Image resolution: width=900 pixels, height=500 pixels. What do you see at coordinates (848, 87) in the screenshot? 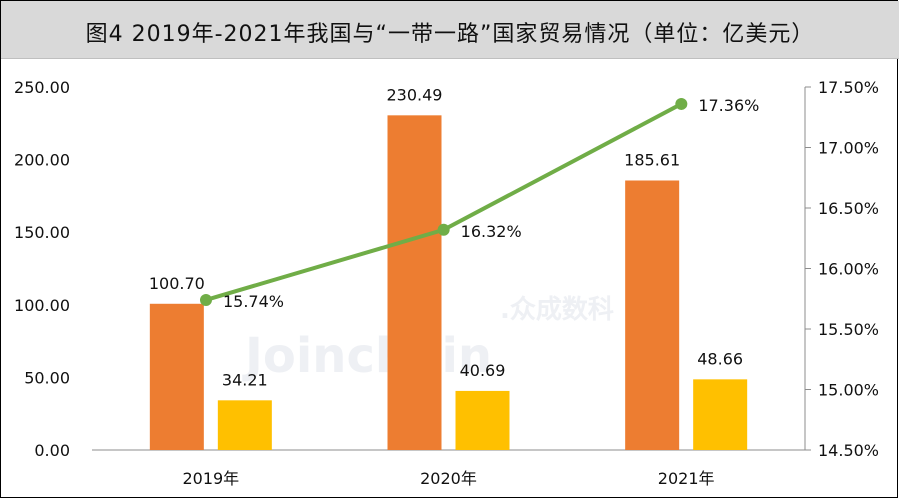
I see `y2-tick-label: 17.50%` at bounding box center [848, 87].